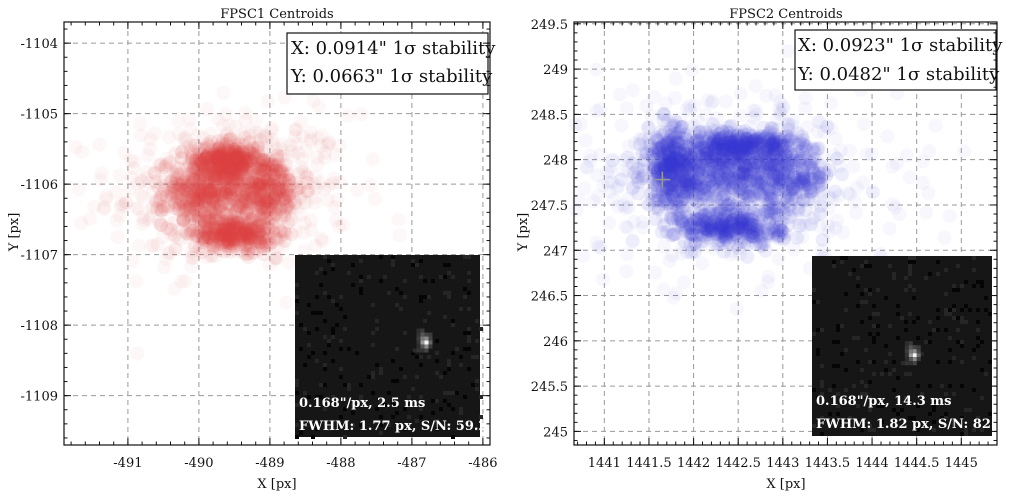 This screenshot has width=1024, height=496. What do you see at coordinates (898, 74) in the screenshot?
I see `fpsc2-stat-y: Y: 0.0482" 1σ stability` at bounding box center [898, 74].